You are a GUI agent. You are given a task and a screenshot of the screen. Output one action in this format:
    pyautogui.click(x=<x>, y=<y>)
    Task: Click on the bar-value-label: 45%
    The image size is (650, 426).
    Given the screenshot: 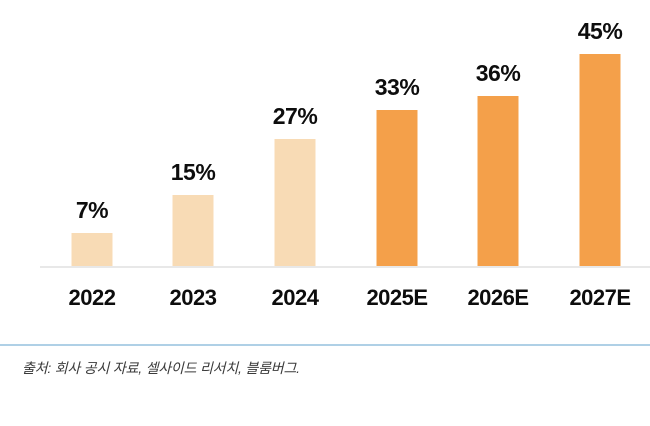 What is the action you would take?
    pyautogui.click(x=600, y=31)
    